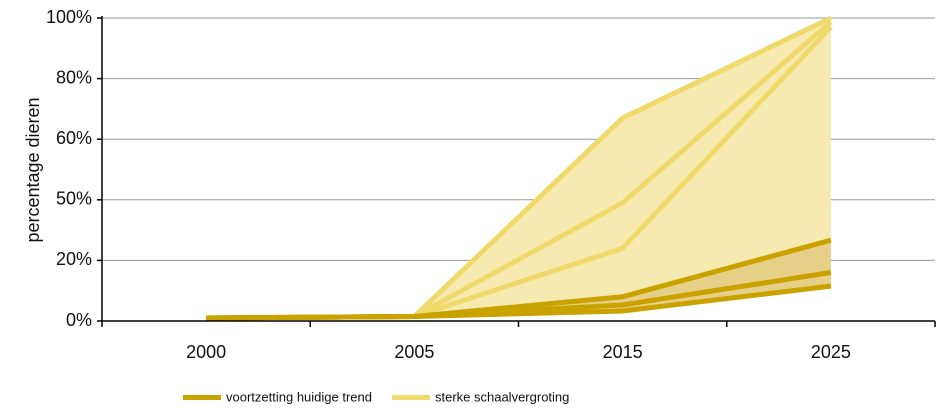 The width and height of the screenshot is (946, 411). Describe the element at coordinates (414, 352) in the screenshot. I see `x-tick-label: 2005` at that location.